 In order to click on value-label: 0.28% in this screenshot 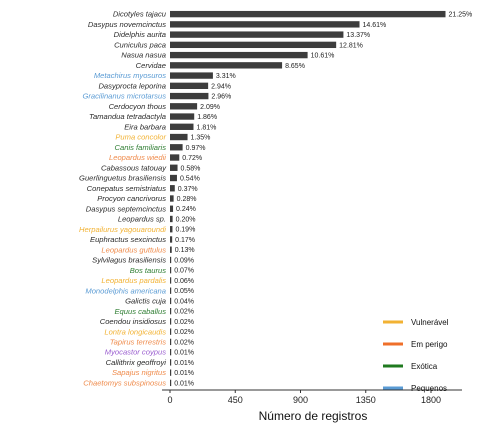, I will do `click(187, 199)`.